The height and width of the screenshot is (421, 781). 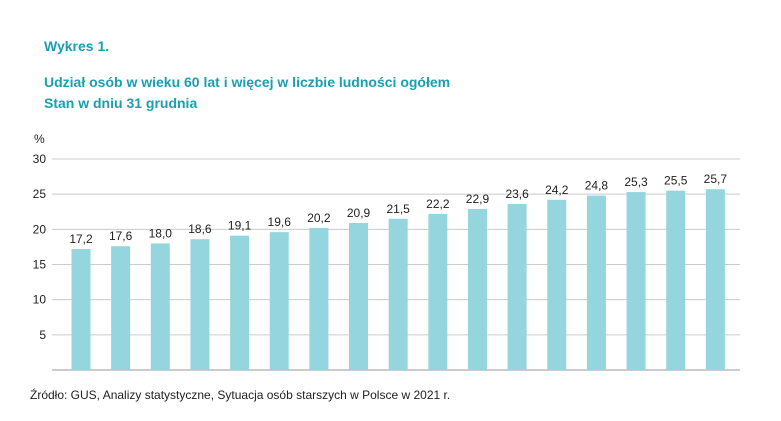 What do you see at coordinates (39, 139) in the screenshot?
I see `y-axis-unit-label: %` at bounding box center [39, 139].